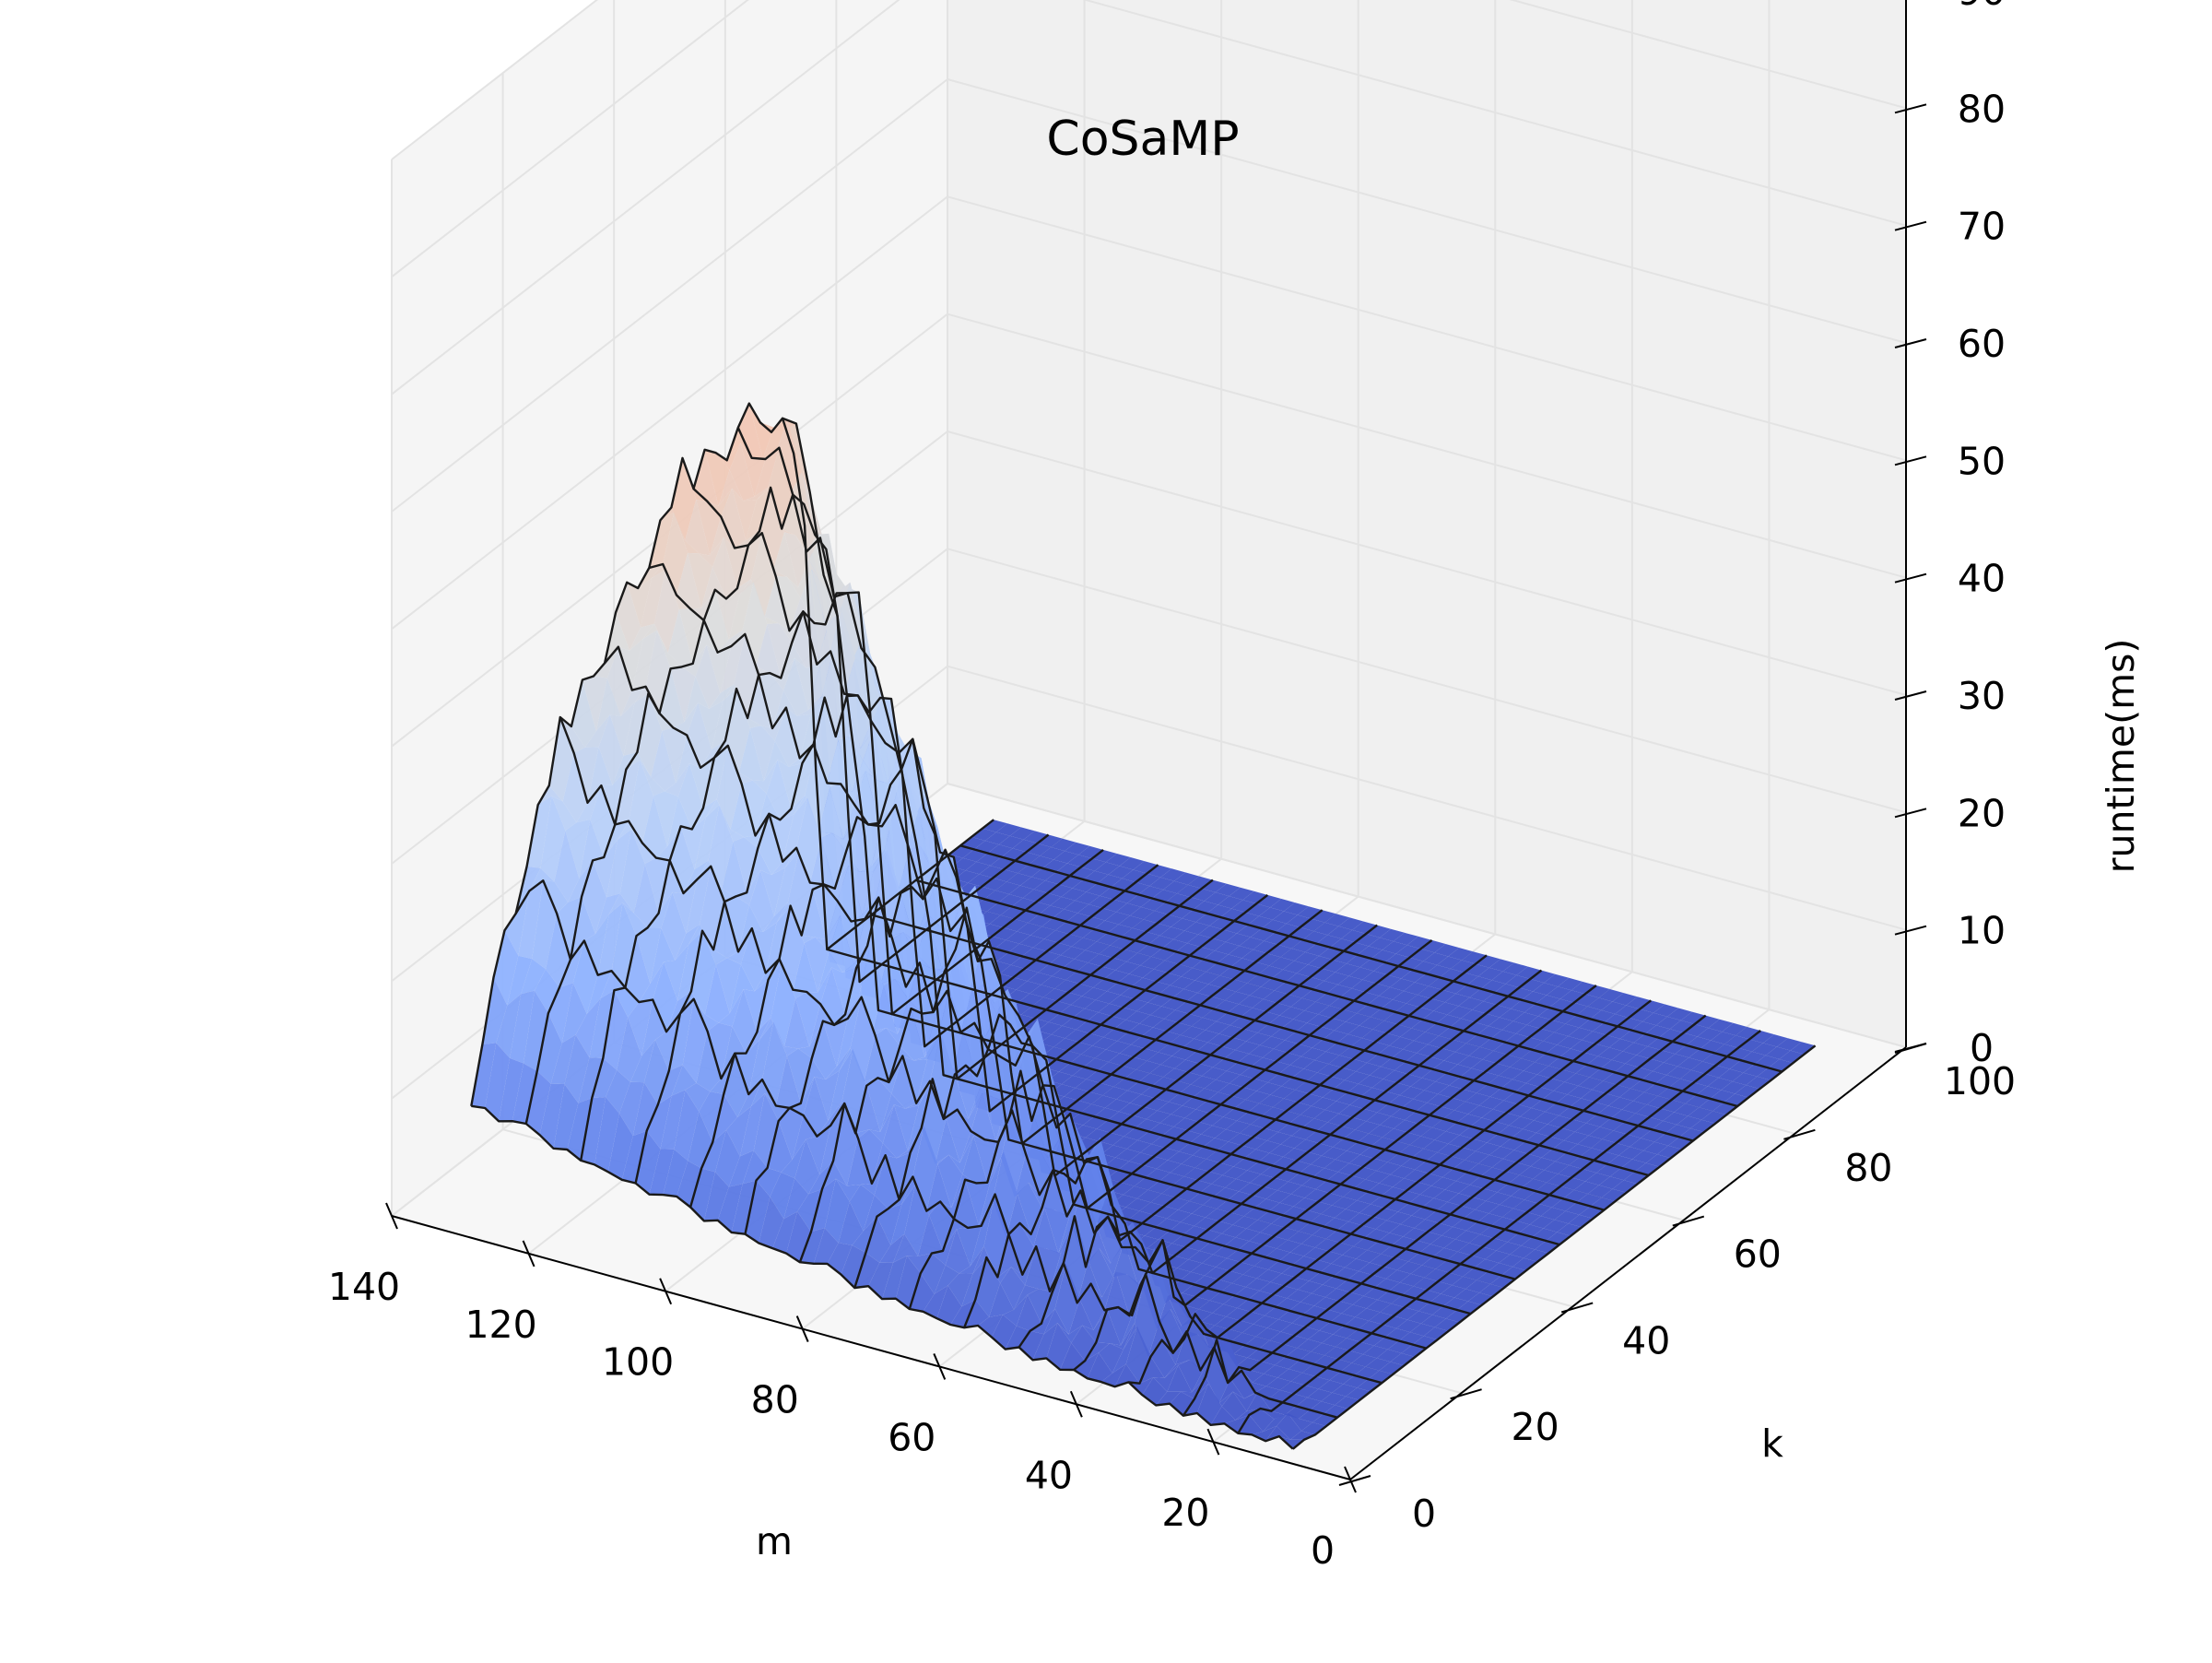 This screenshot has height=1663, width=2212. Describe the element at coordinates (1868, 1168) in the screenshot. I see `y-tick-label: 80` at that location.